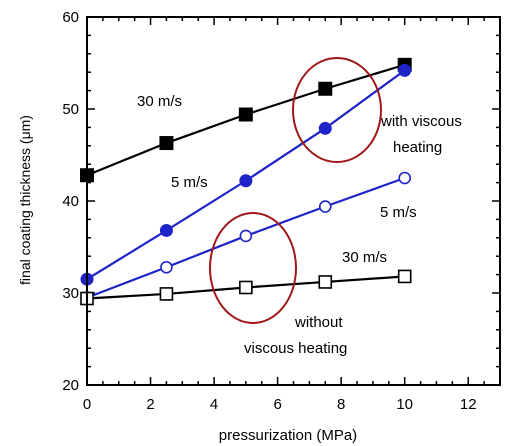 This screenshot has height=446, width=516. What do you see at coordinates (364, 257) in the screenshot?
I see `annotation-30ms-without: 30 m/s` at bounding box center [364, 257].